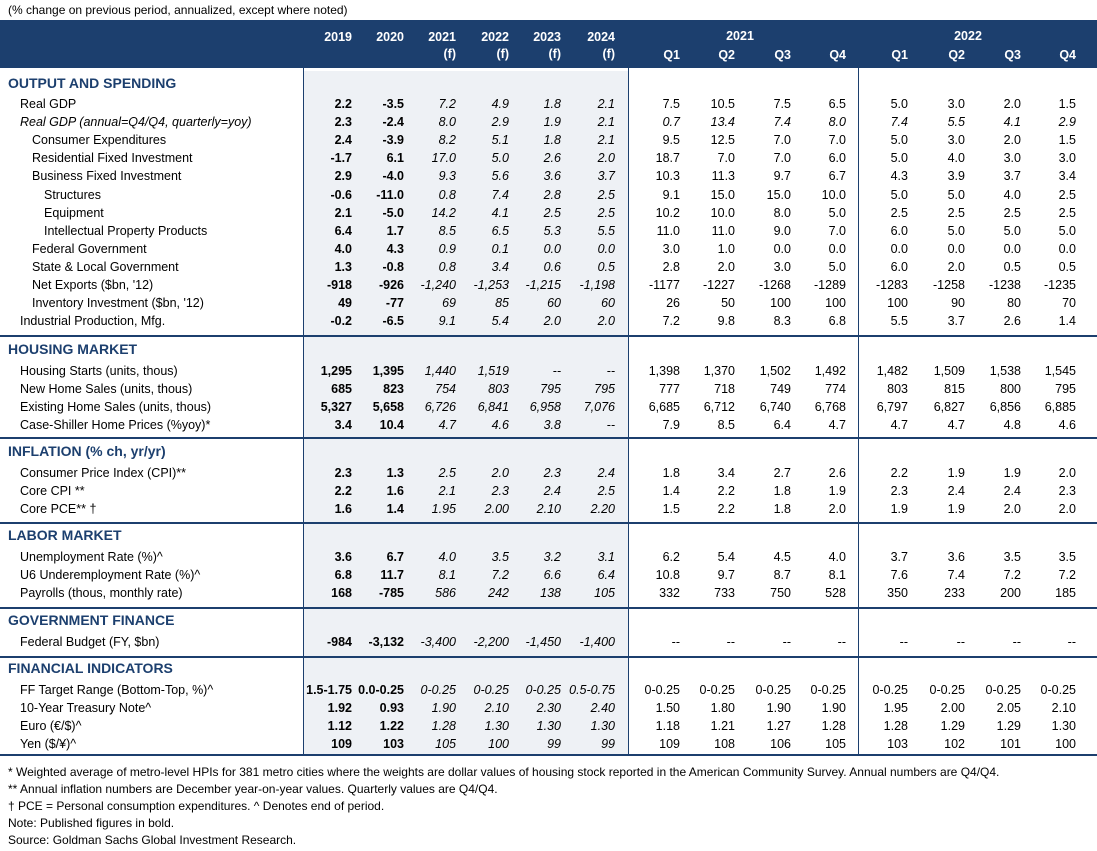 Image resolution: width=1097 pixels, height=851 pixels. I want to click on cell-value: 1.90, so click(833, 708).